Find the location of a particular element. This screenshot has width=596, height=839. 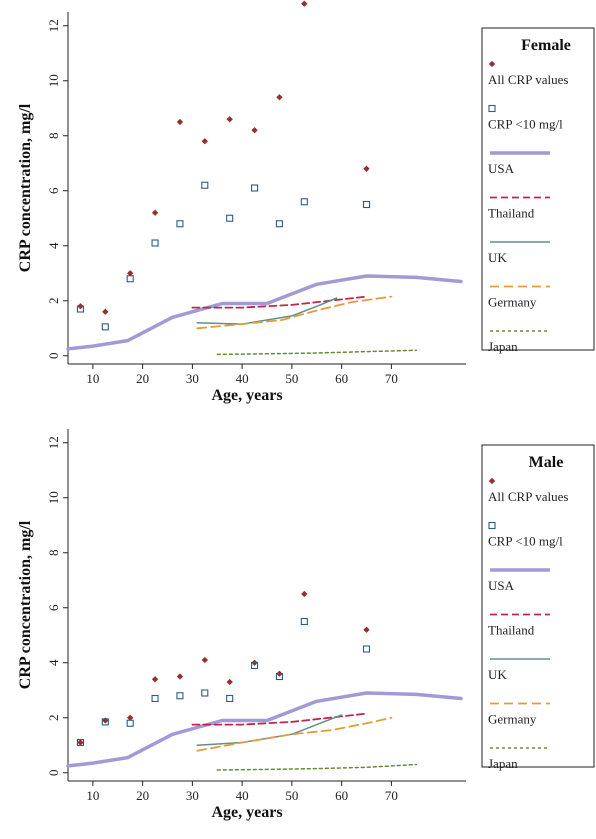

legend-title: Female is located at coordinates (546, 45).